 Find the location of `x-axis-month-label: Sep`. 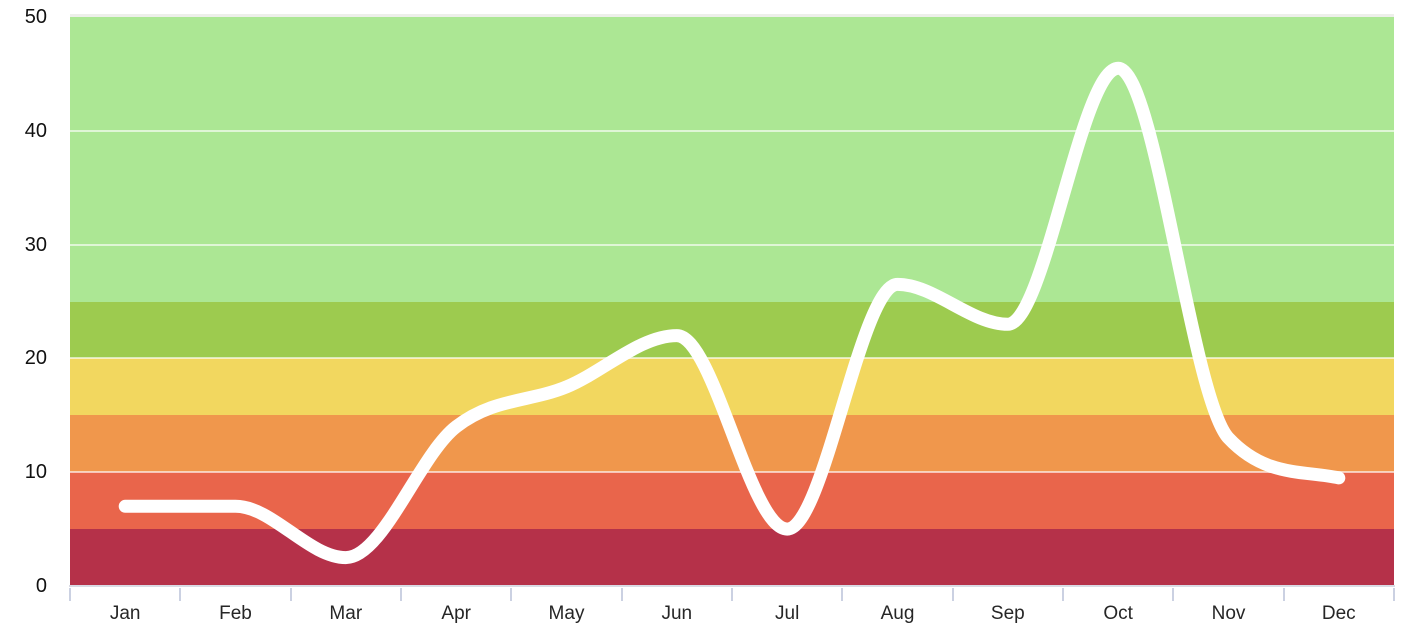

x-axis-month-label: Sep is located at coordinates (1007, 613).